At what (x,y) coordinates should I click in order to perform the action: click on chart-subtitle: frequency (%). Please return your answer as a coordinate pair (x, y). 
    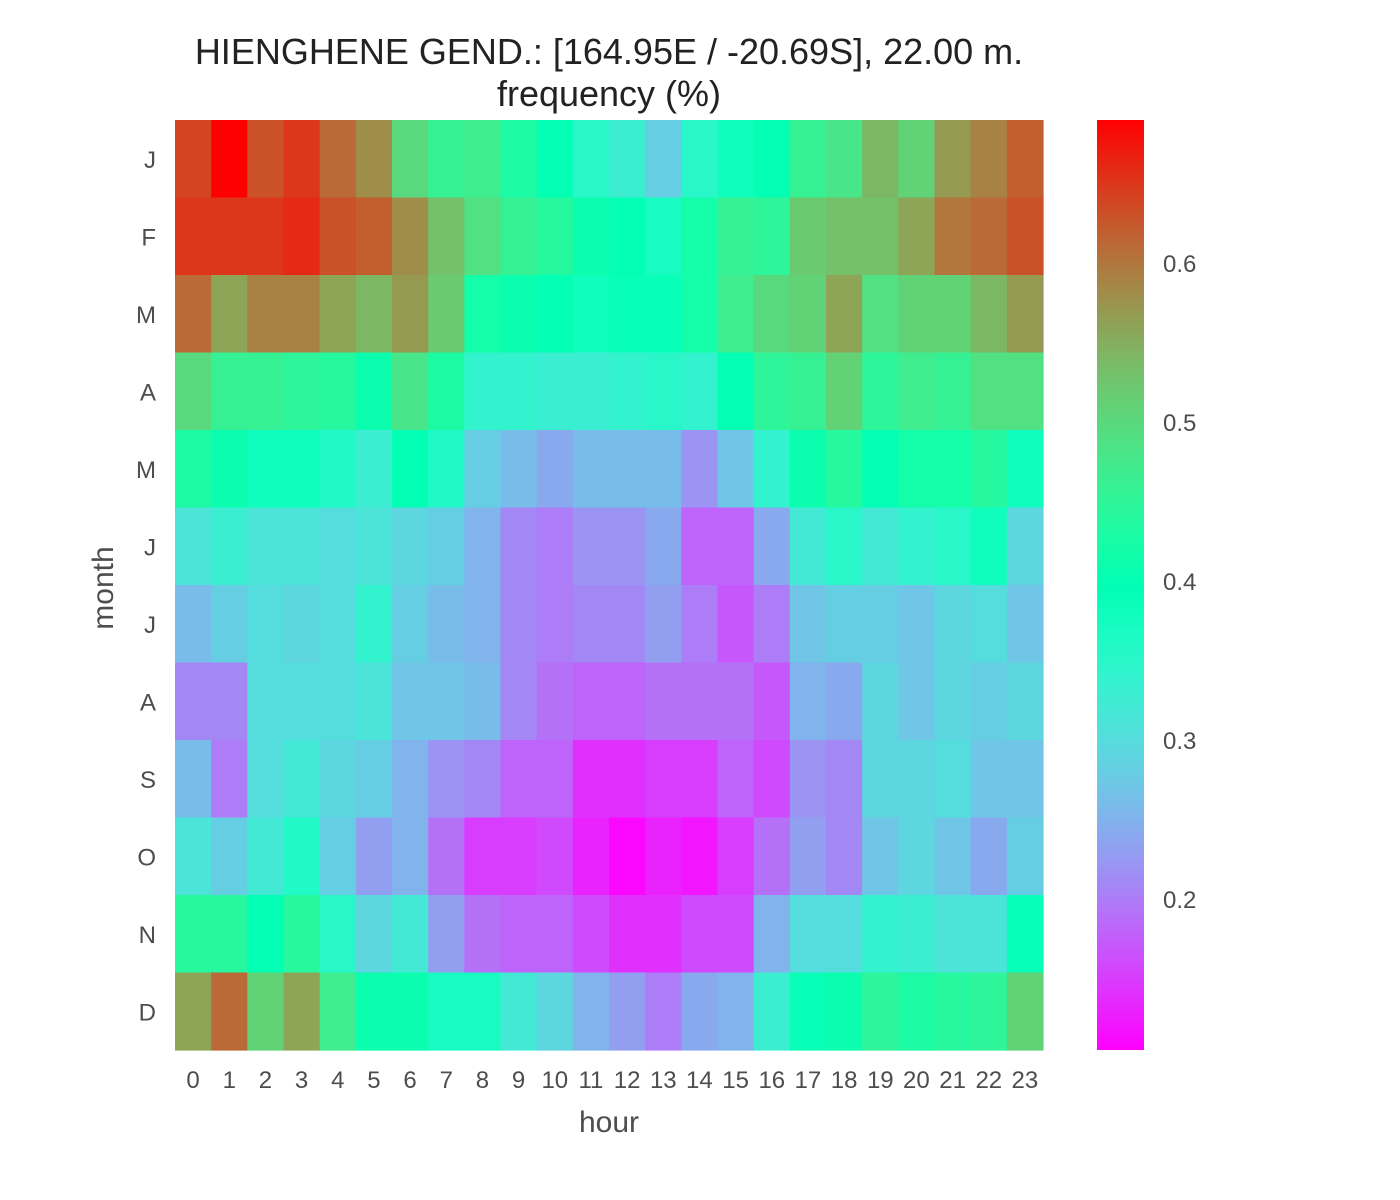
    Looking at the image, I should click on (609, 93).